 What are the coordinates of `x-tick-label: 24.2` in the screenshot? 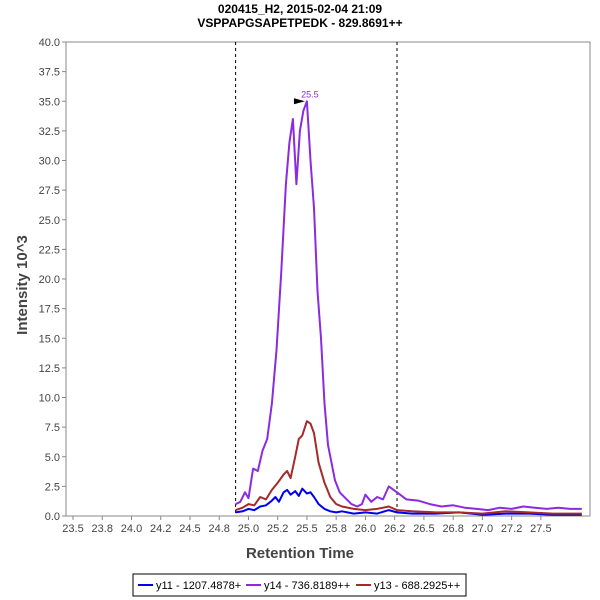 It's located at (160, 529).